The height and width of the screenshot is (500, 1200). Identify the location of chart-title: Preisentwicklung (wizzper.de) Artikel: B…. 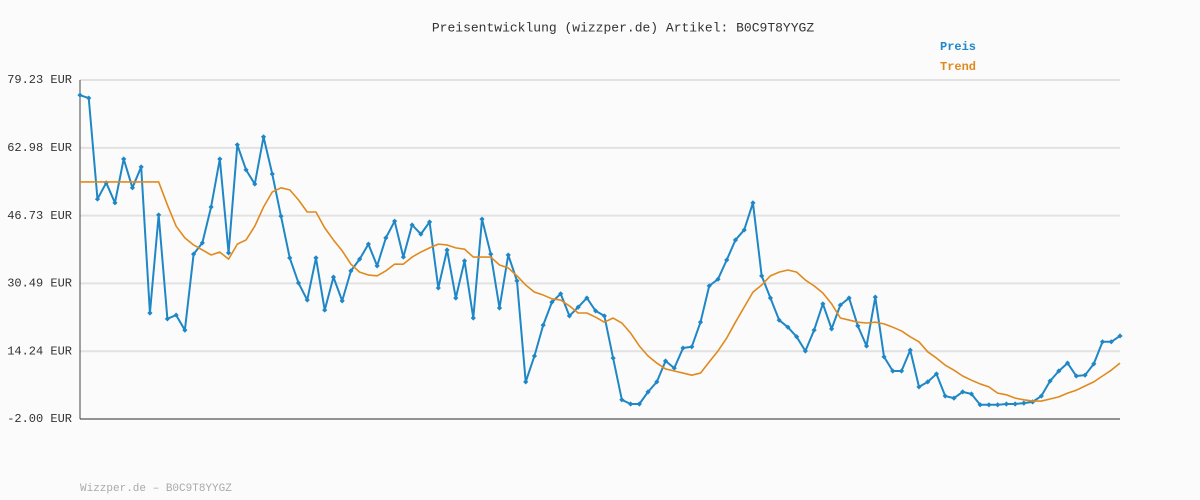
(623, 27).